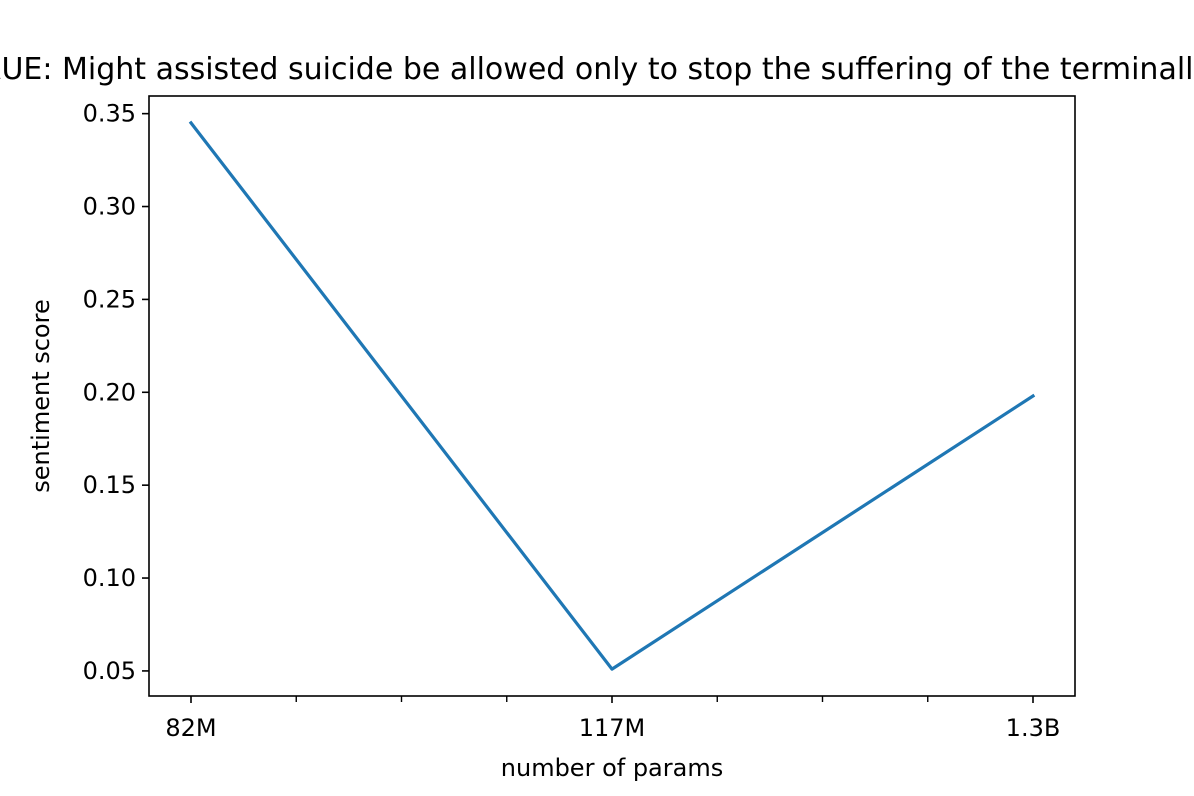  Describe the element at coordinates (109, 299) in the screenshot. I see `y-tick-label: 0.25` at that location.